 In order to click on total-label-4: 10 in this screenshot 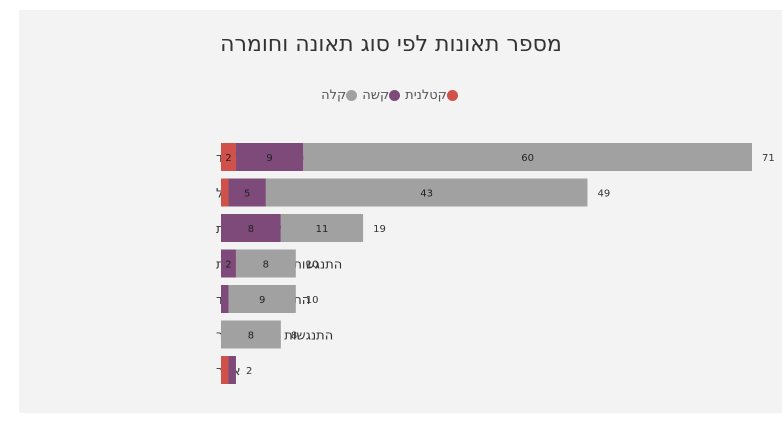, I will do `click(312, 300)`.